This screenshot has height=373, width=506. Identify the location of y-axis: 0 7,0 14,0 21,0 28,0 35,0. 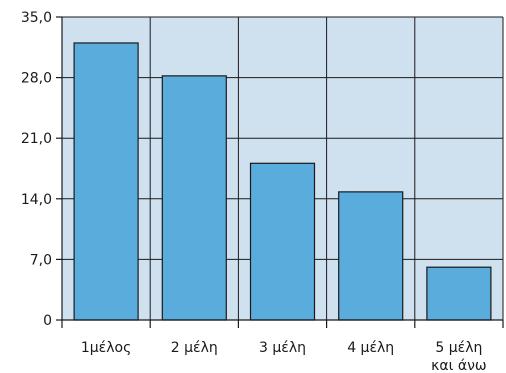
(42, 169).